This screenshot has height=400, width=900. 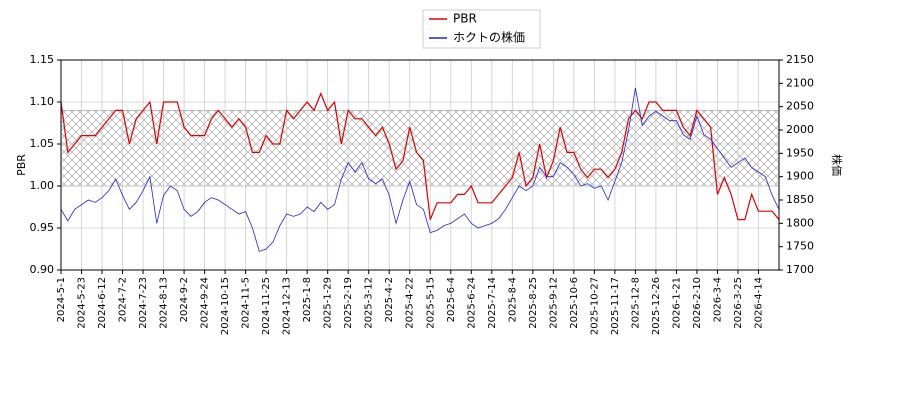 I want to click on x-tick-label: 2025-4-22, so click(x=410, y=303).